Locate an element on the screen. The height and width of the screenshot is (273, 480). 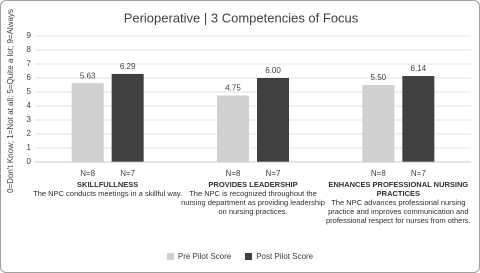
legend-item: Post Pilot Score is located at coordinates (279, 256).